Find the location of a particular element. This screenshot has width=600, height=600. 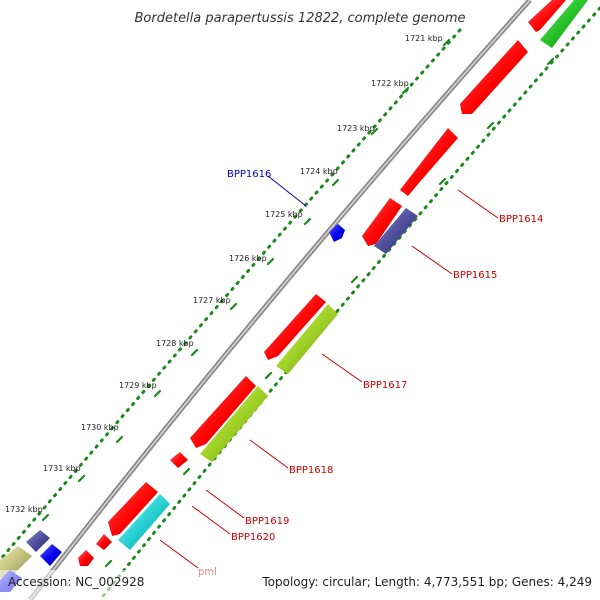

tick-label: 1729 kbp is located at coordinates (138, 385).